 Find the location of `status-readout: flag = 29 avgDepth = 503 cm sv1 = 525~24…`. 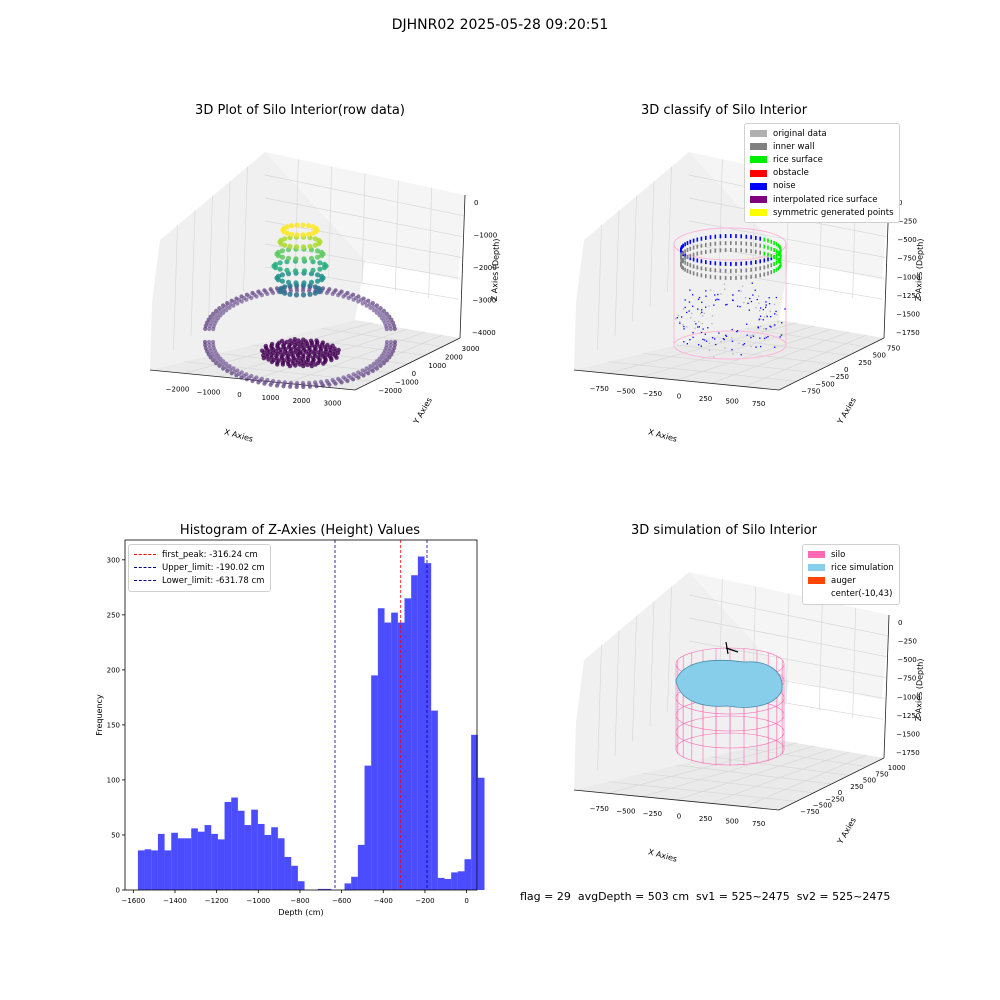

status-readout: flag = 29 avgDepth = 503 cm sv1 = 525~24… is located at coordinates (705, 896).